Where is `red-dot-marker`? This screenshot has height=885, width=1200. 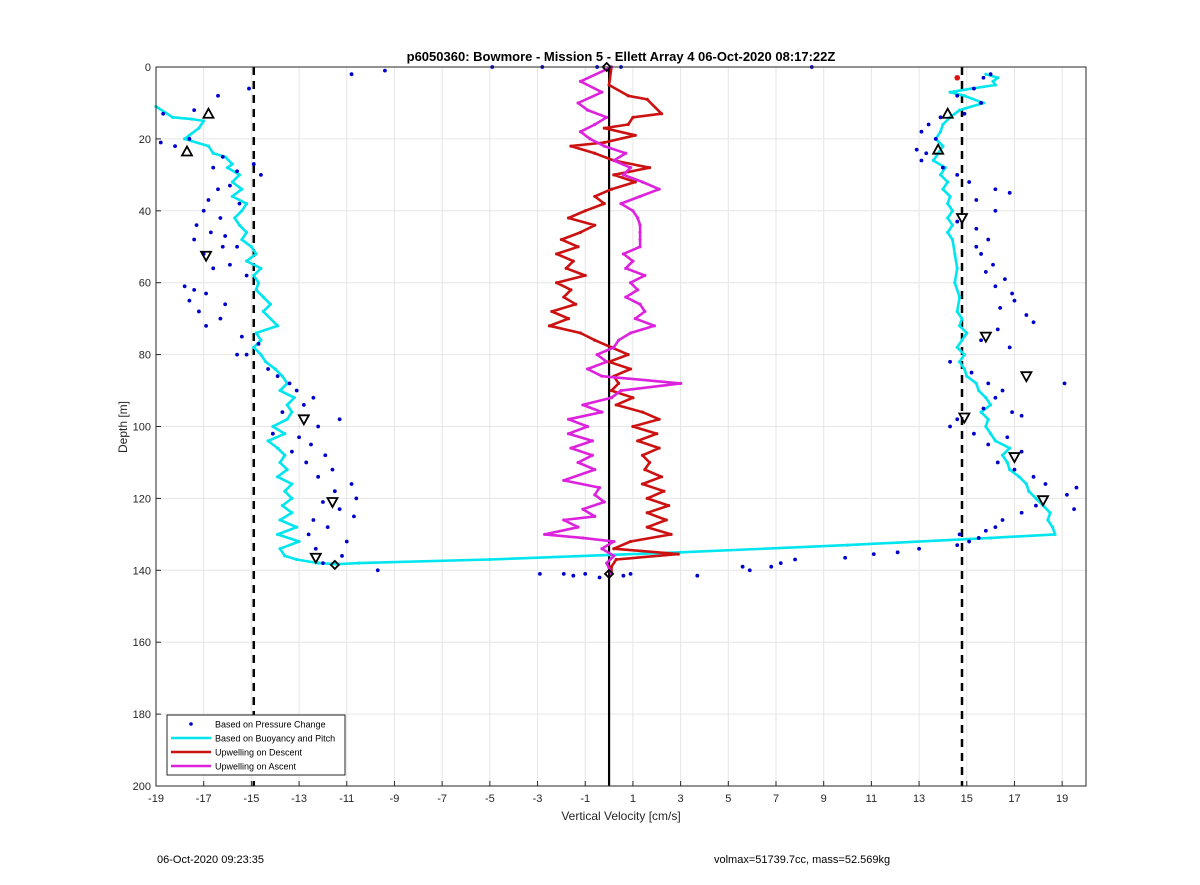
red-dot-marker is located at coordinates (957, 77).